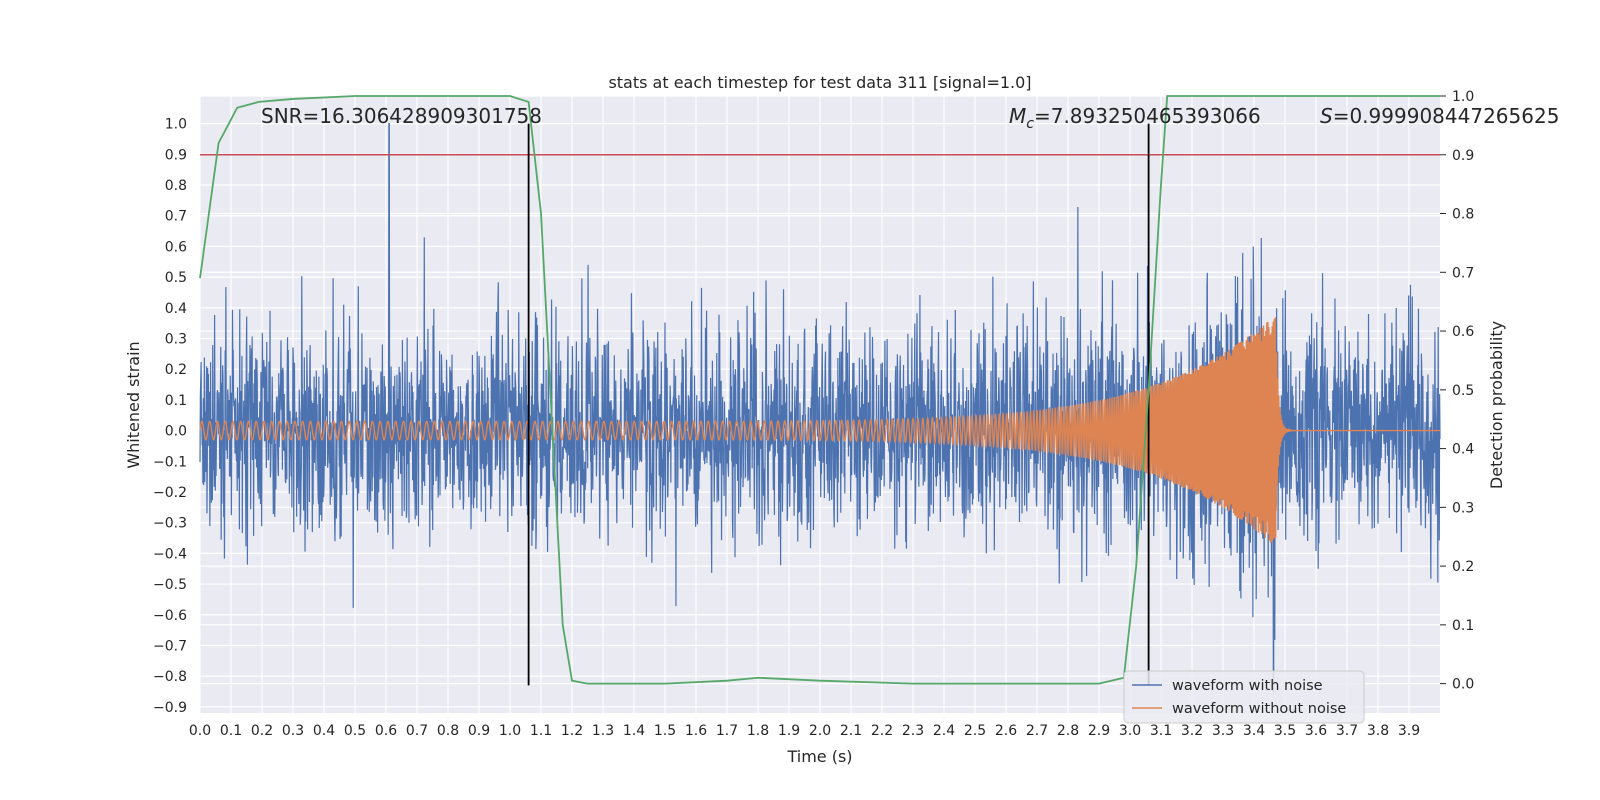 The image size is (1600, 800). I want to click on legend-label-noisy: waveform with noise, so click(1247, 686).